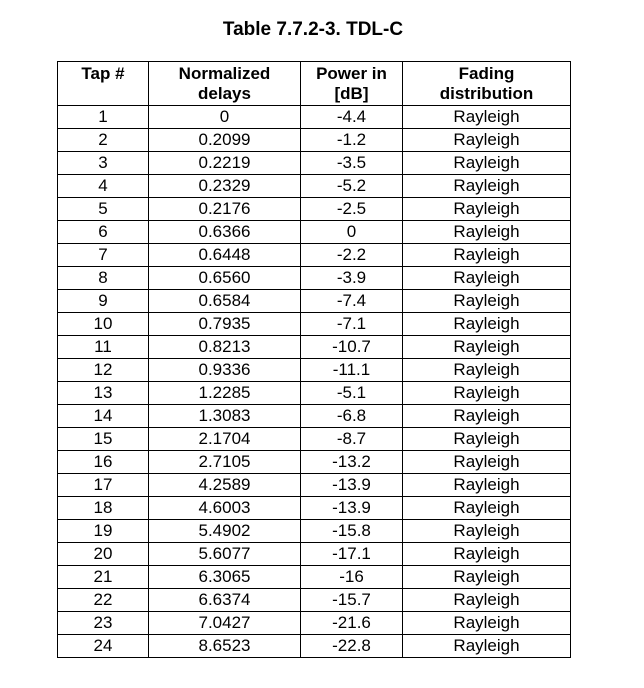  What do you see at coordinates (103, 324) in the screenshot?
I see `tap-cell: 10` at bounding box center [103, 324].